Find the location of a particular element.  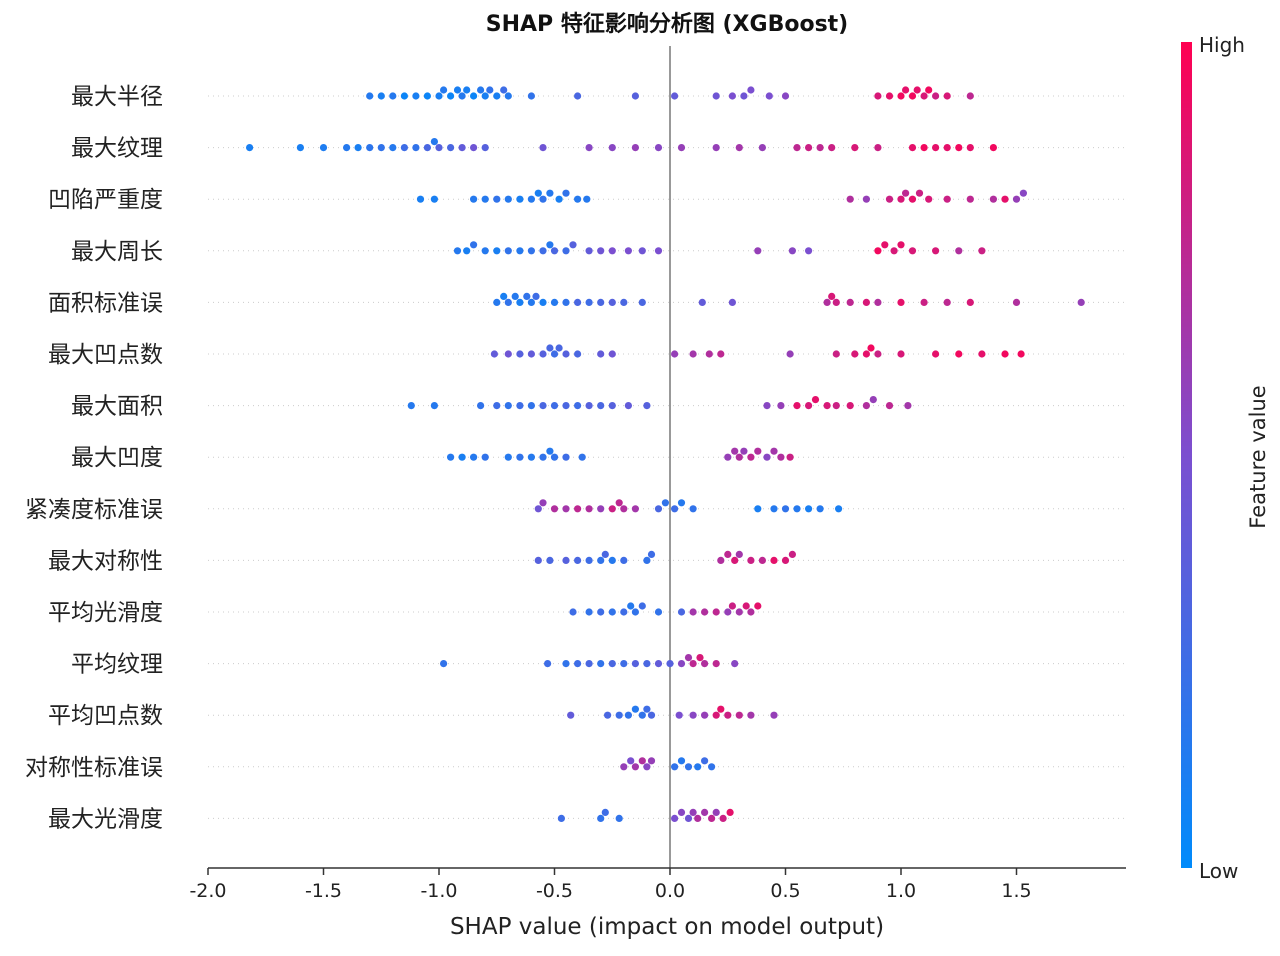

feature-label: 最大纹理 is located at coordinates (117, 149).